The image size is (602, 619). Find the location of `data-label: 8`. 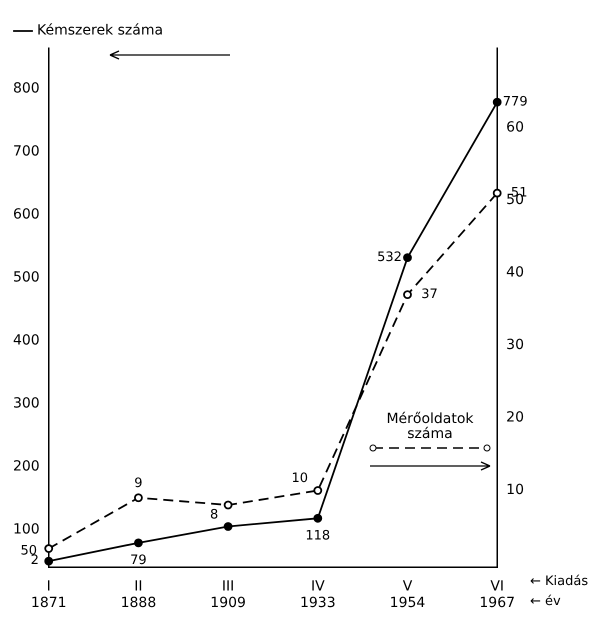

data-label: 8 is located at coordinates (214, 514).